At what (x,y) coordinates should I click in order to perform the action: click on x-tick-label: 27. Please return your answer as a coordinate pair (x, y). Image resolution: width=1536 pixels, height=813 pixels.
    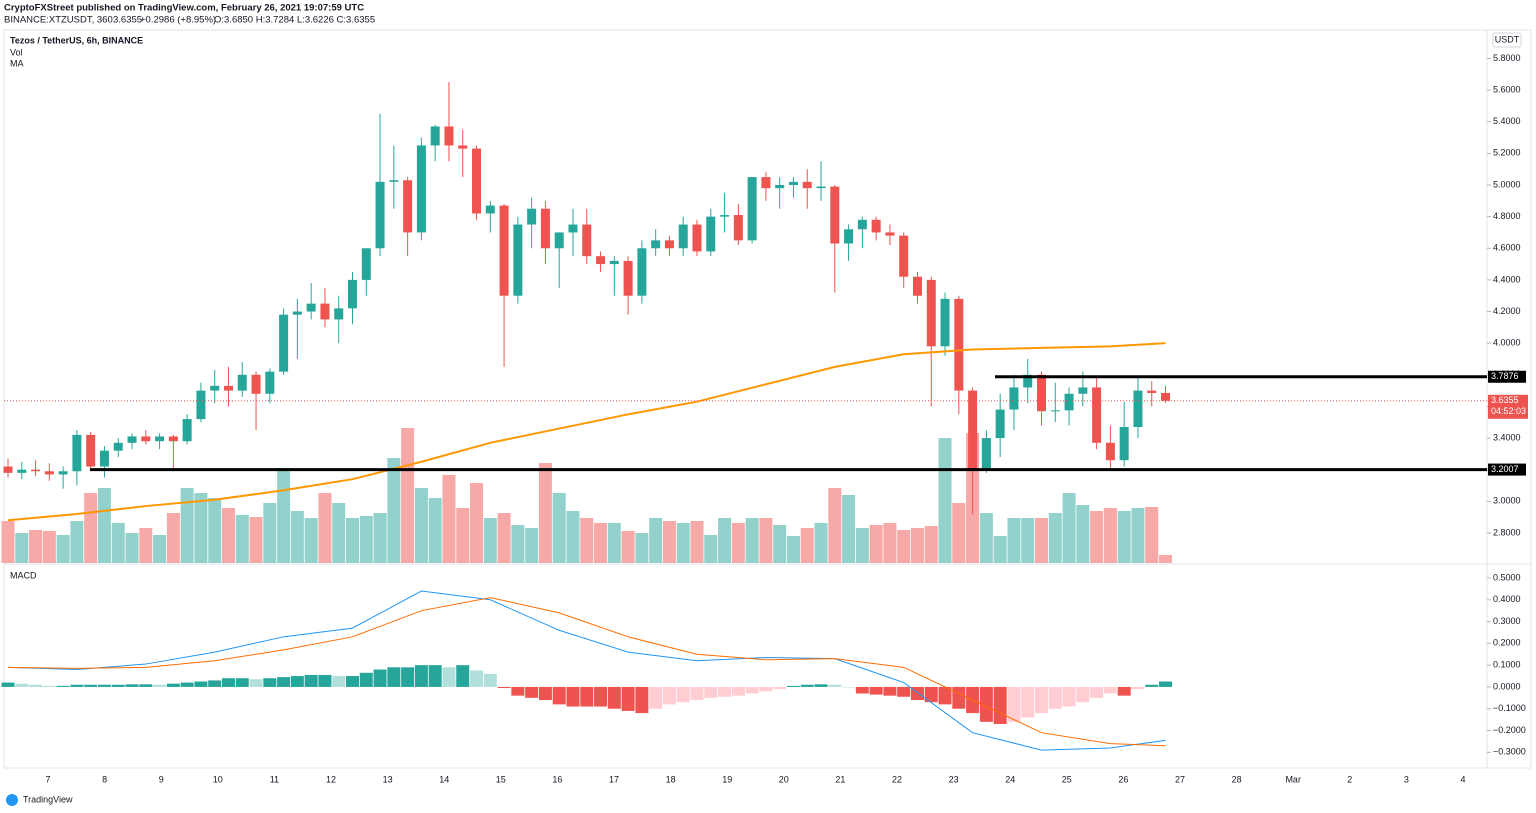
    Looking at the image, I should click on (1180, 779).